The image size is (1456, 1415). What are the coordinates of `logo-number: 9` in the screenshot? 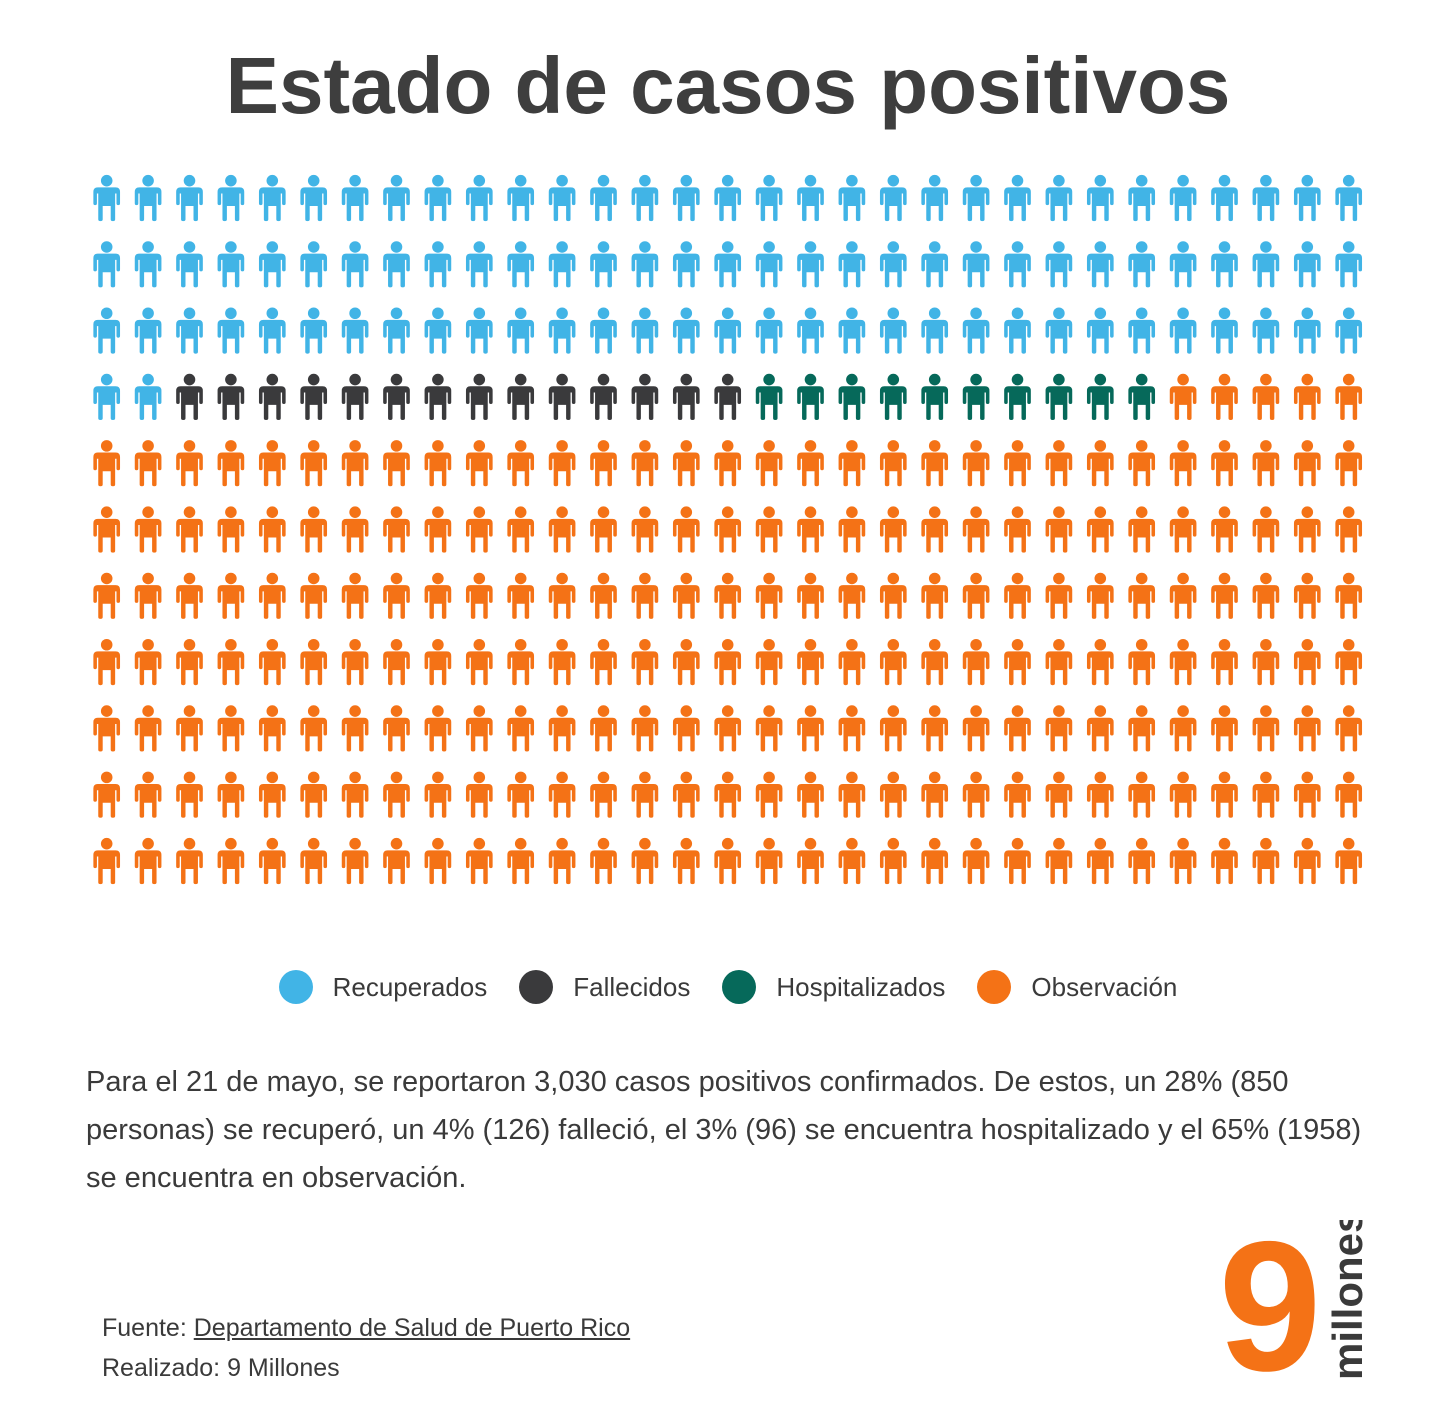 It's located at (1271, 1305).